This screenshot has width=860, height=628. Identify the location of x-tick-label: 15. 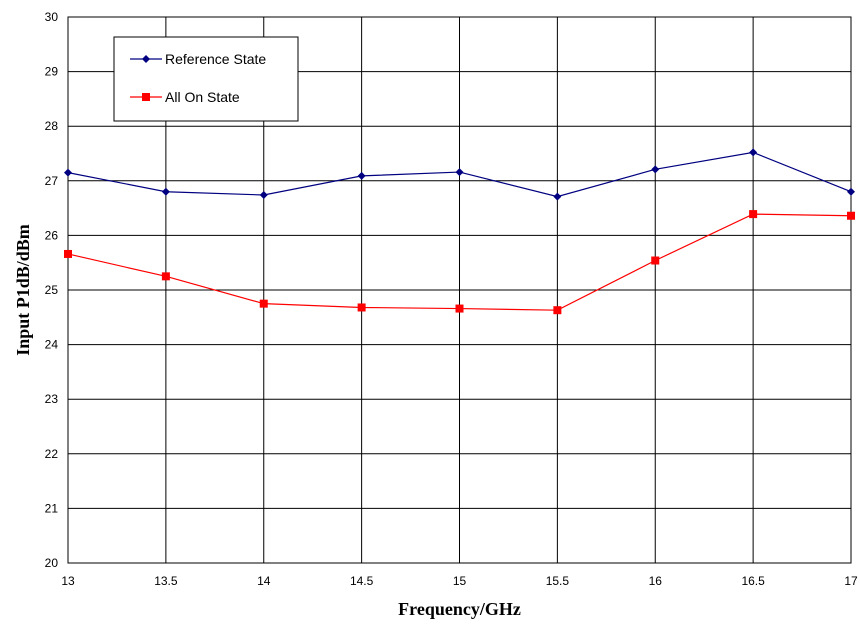
(460, 581).